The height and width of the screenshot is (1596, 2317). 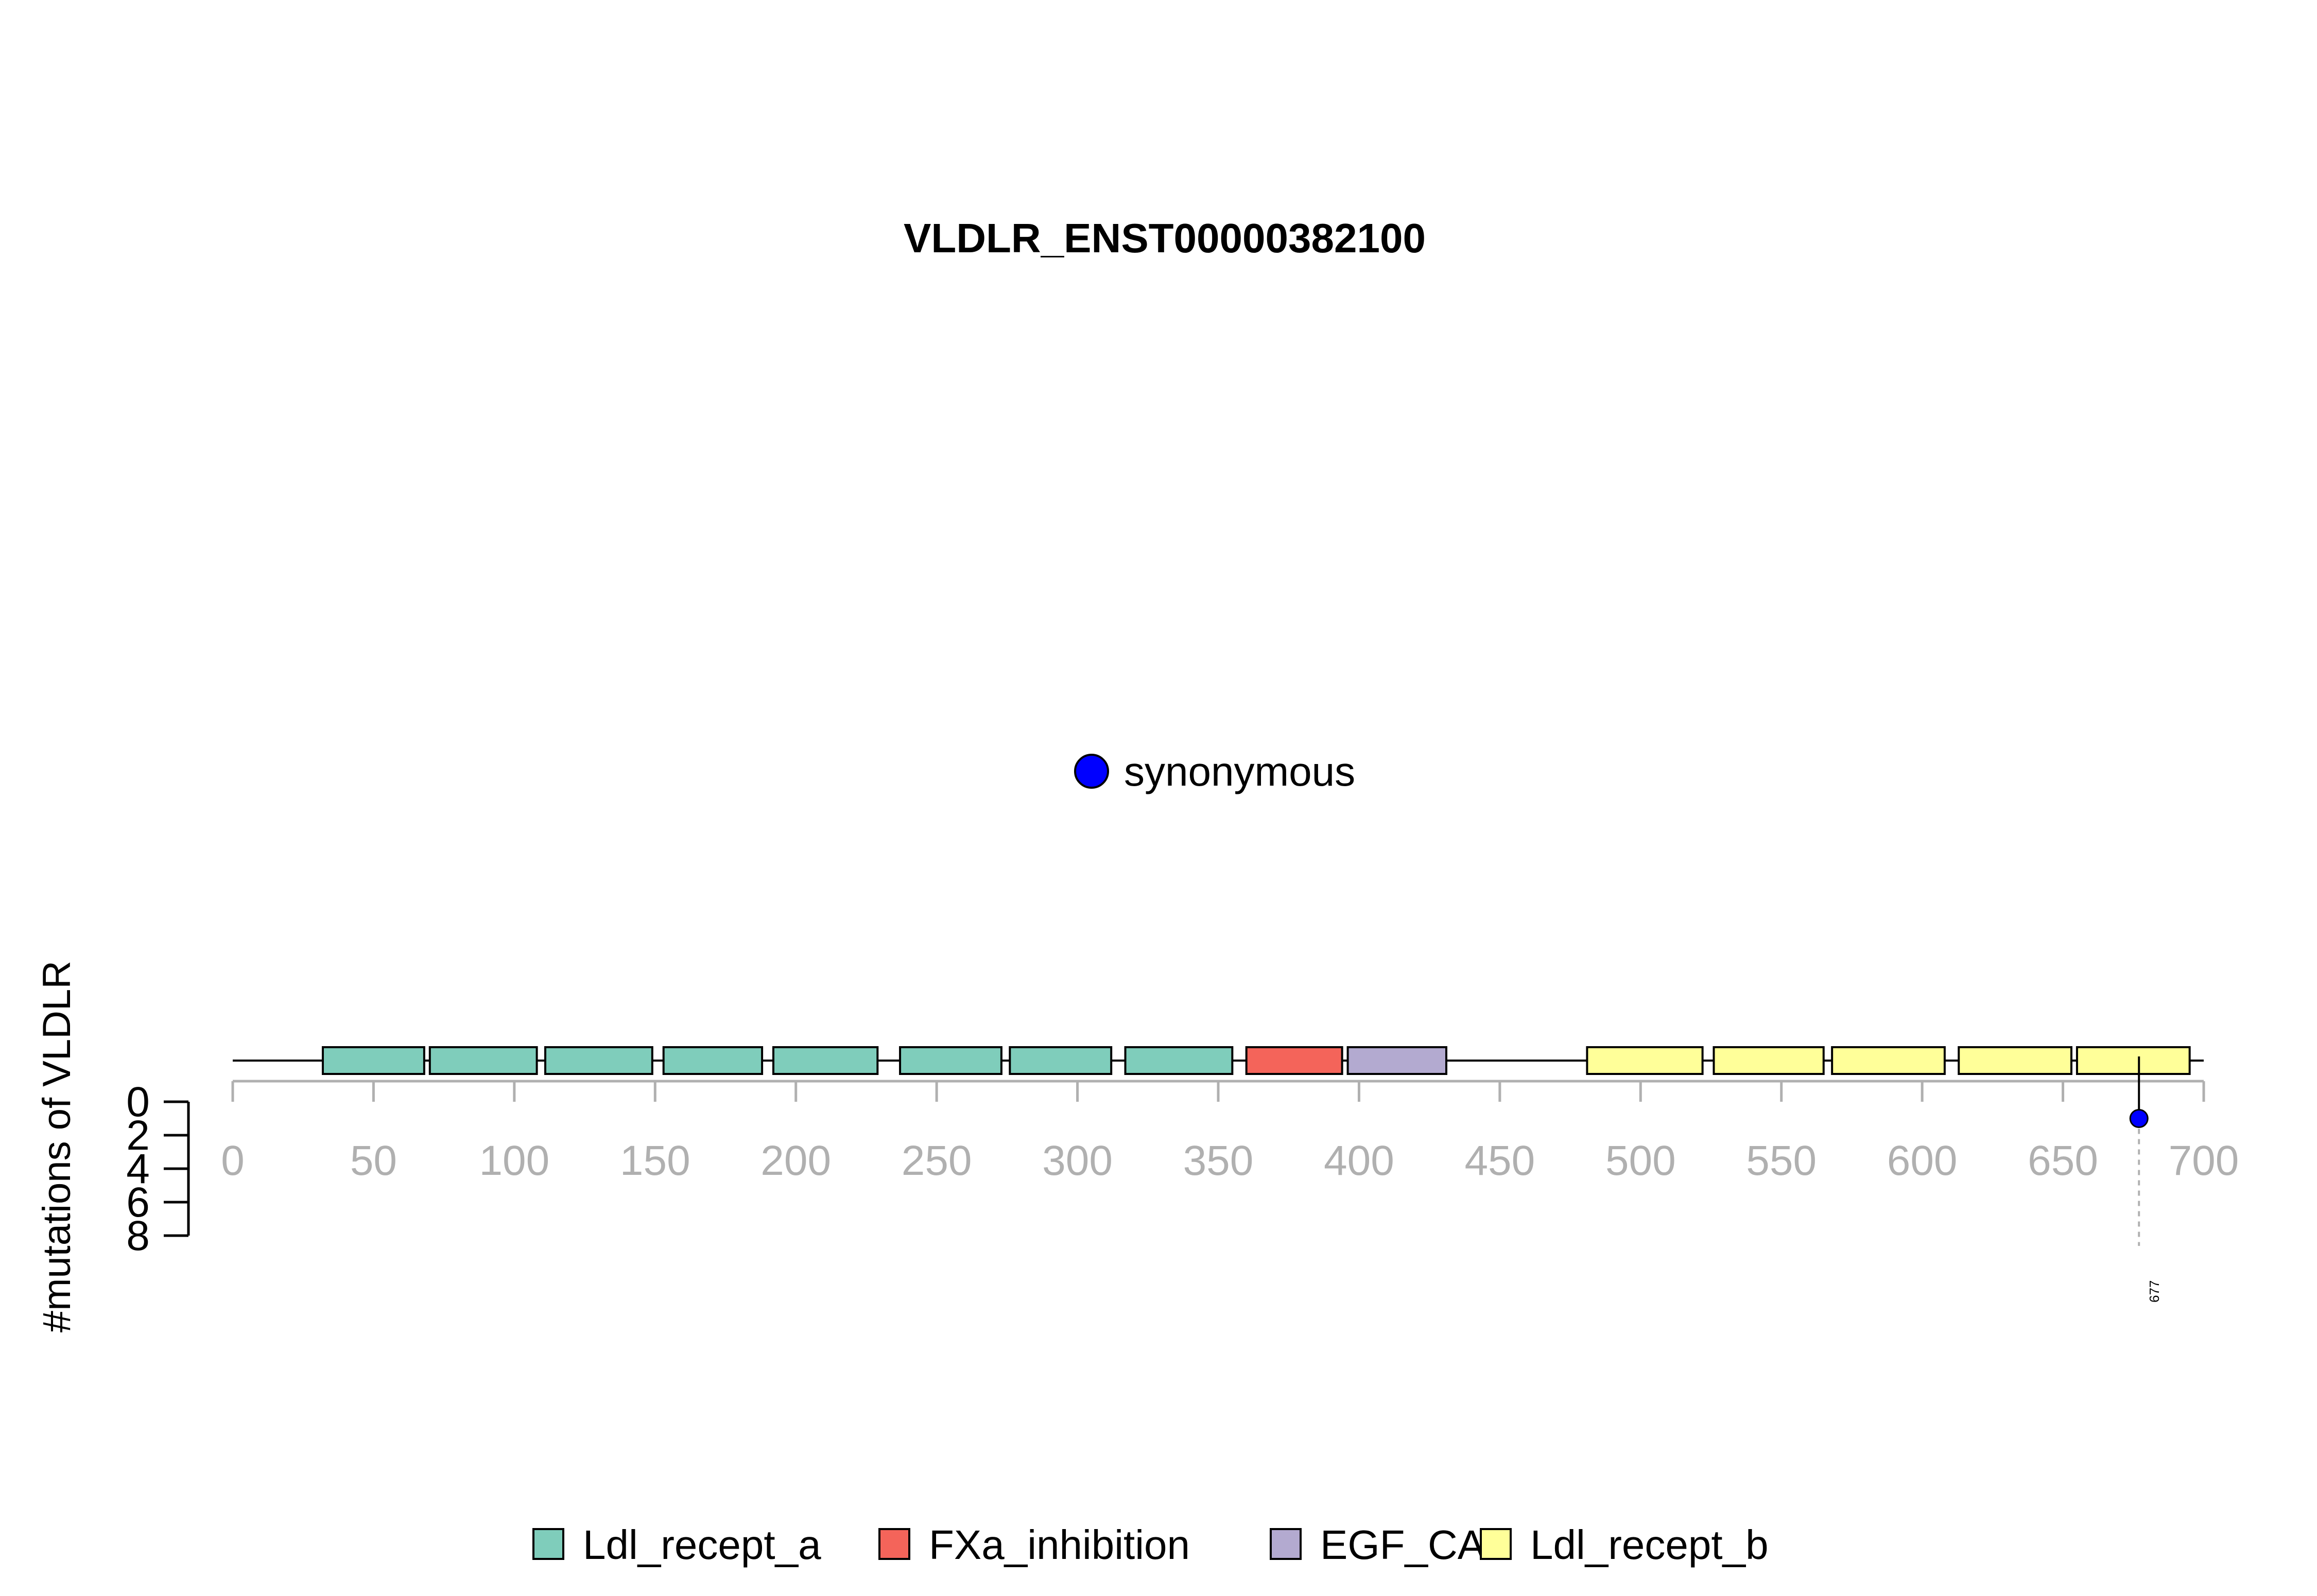 What do you see at coordinates (2063, 1160) in the screenshot?
I see `x-tick-label-650: 650` at bounding box center [2063, 1160].